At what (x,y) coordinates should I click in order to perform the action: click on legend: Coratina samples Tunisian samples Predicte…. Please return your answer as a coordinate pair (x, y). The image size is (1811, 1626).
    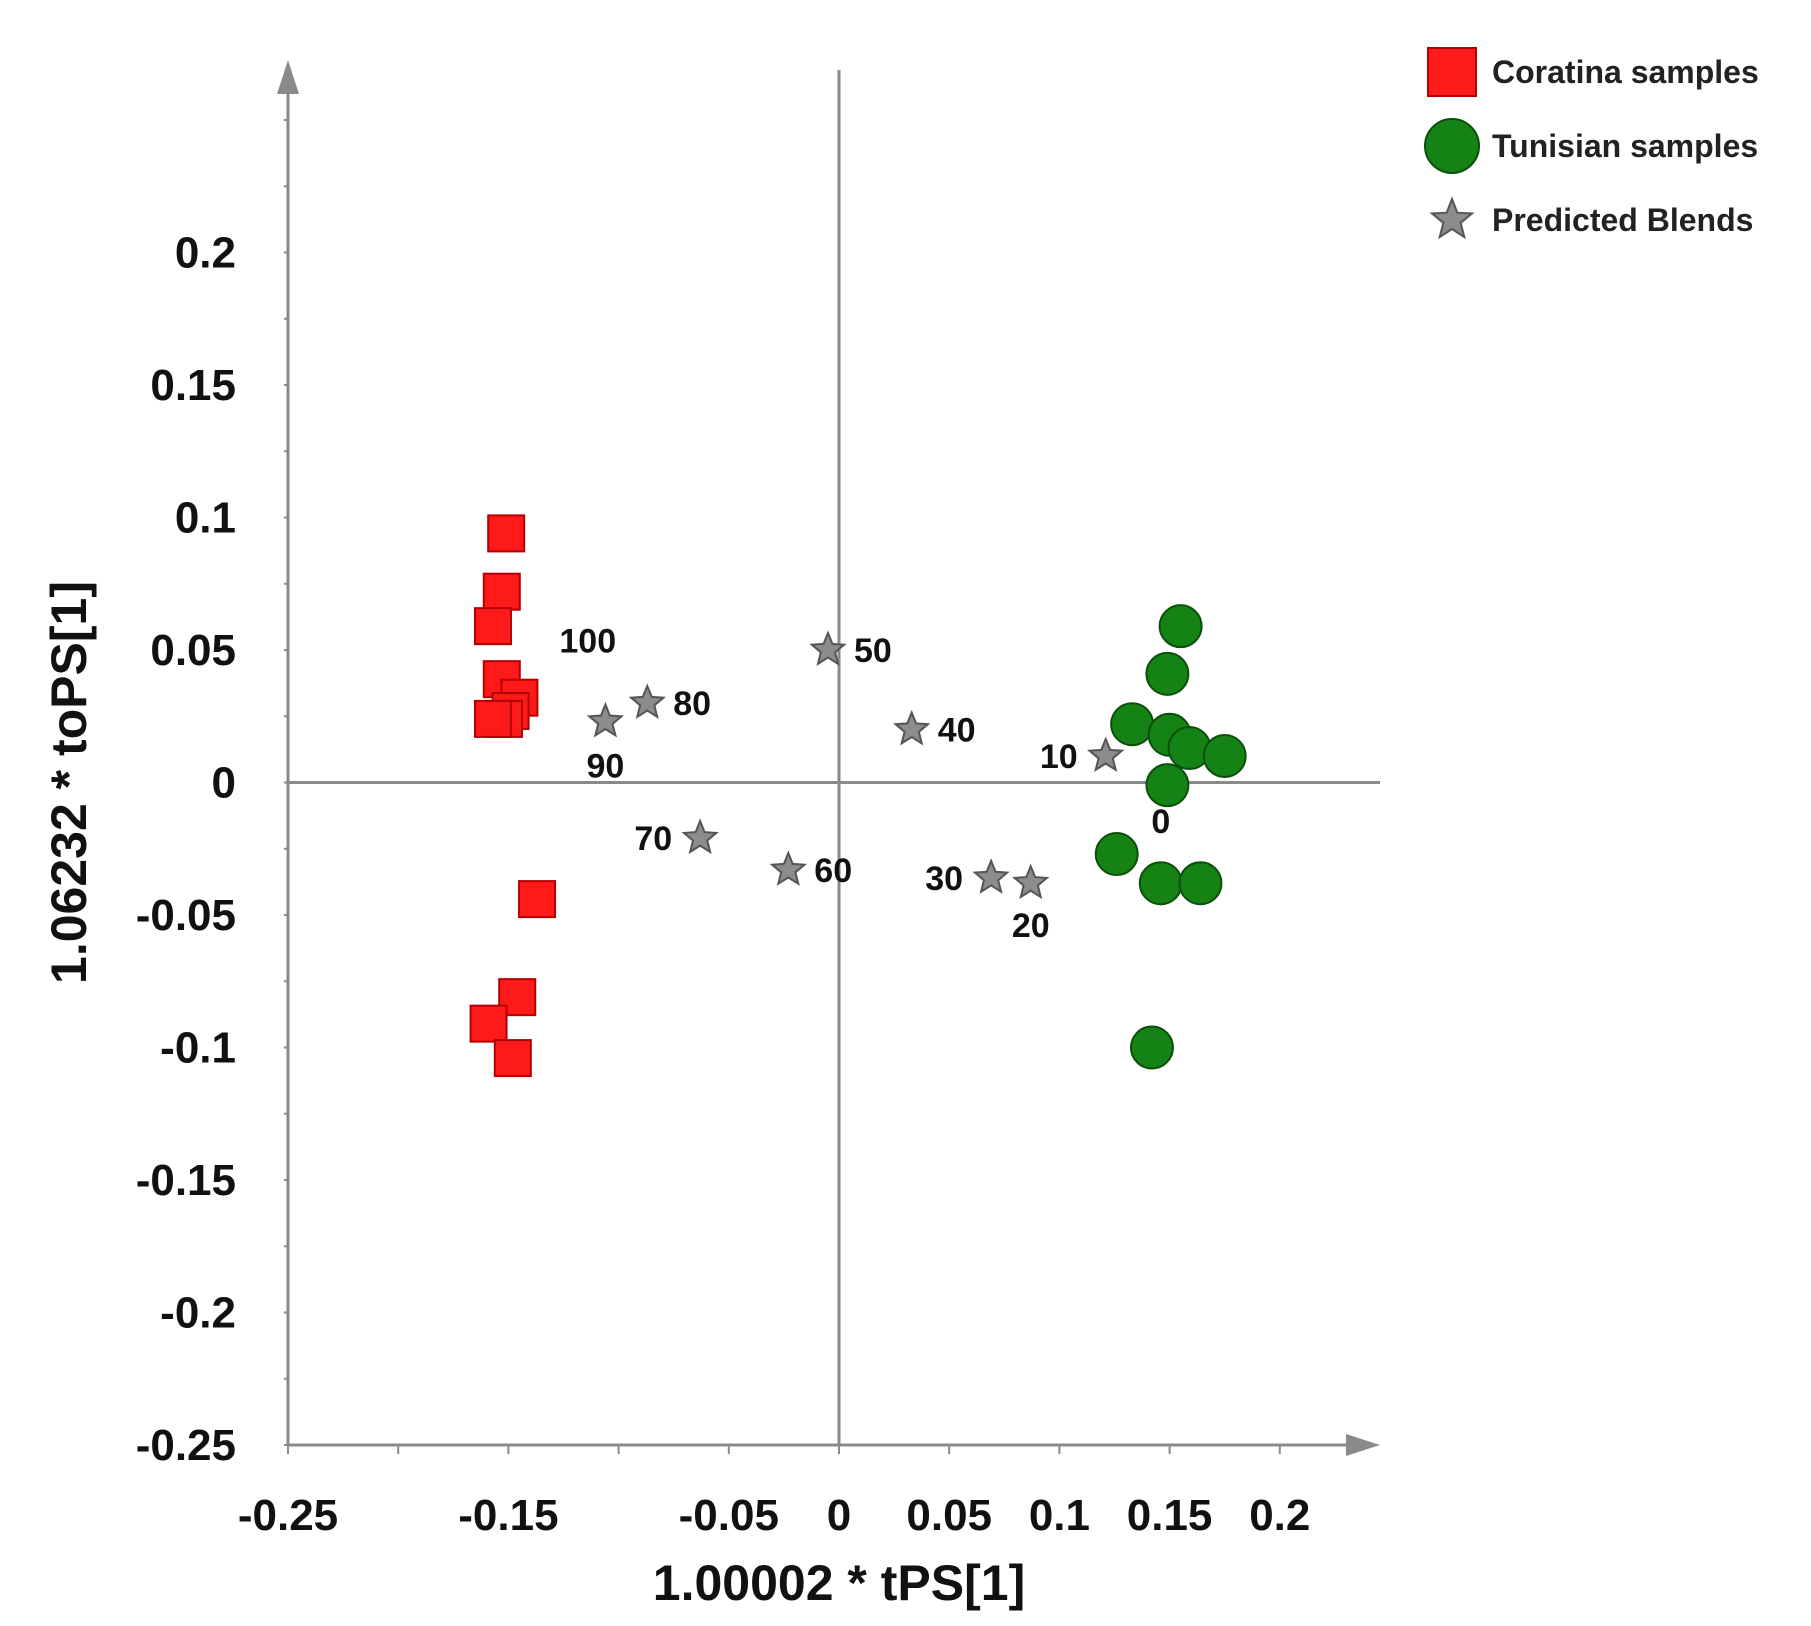
    Looking at the image, I should click on (1591, 143).